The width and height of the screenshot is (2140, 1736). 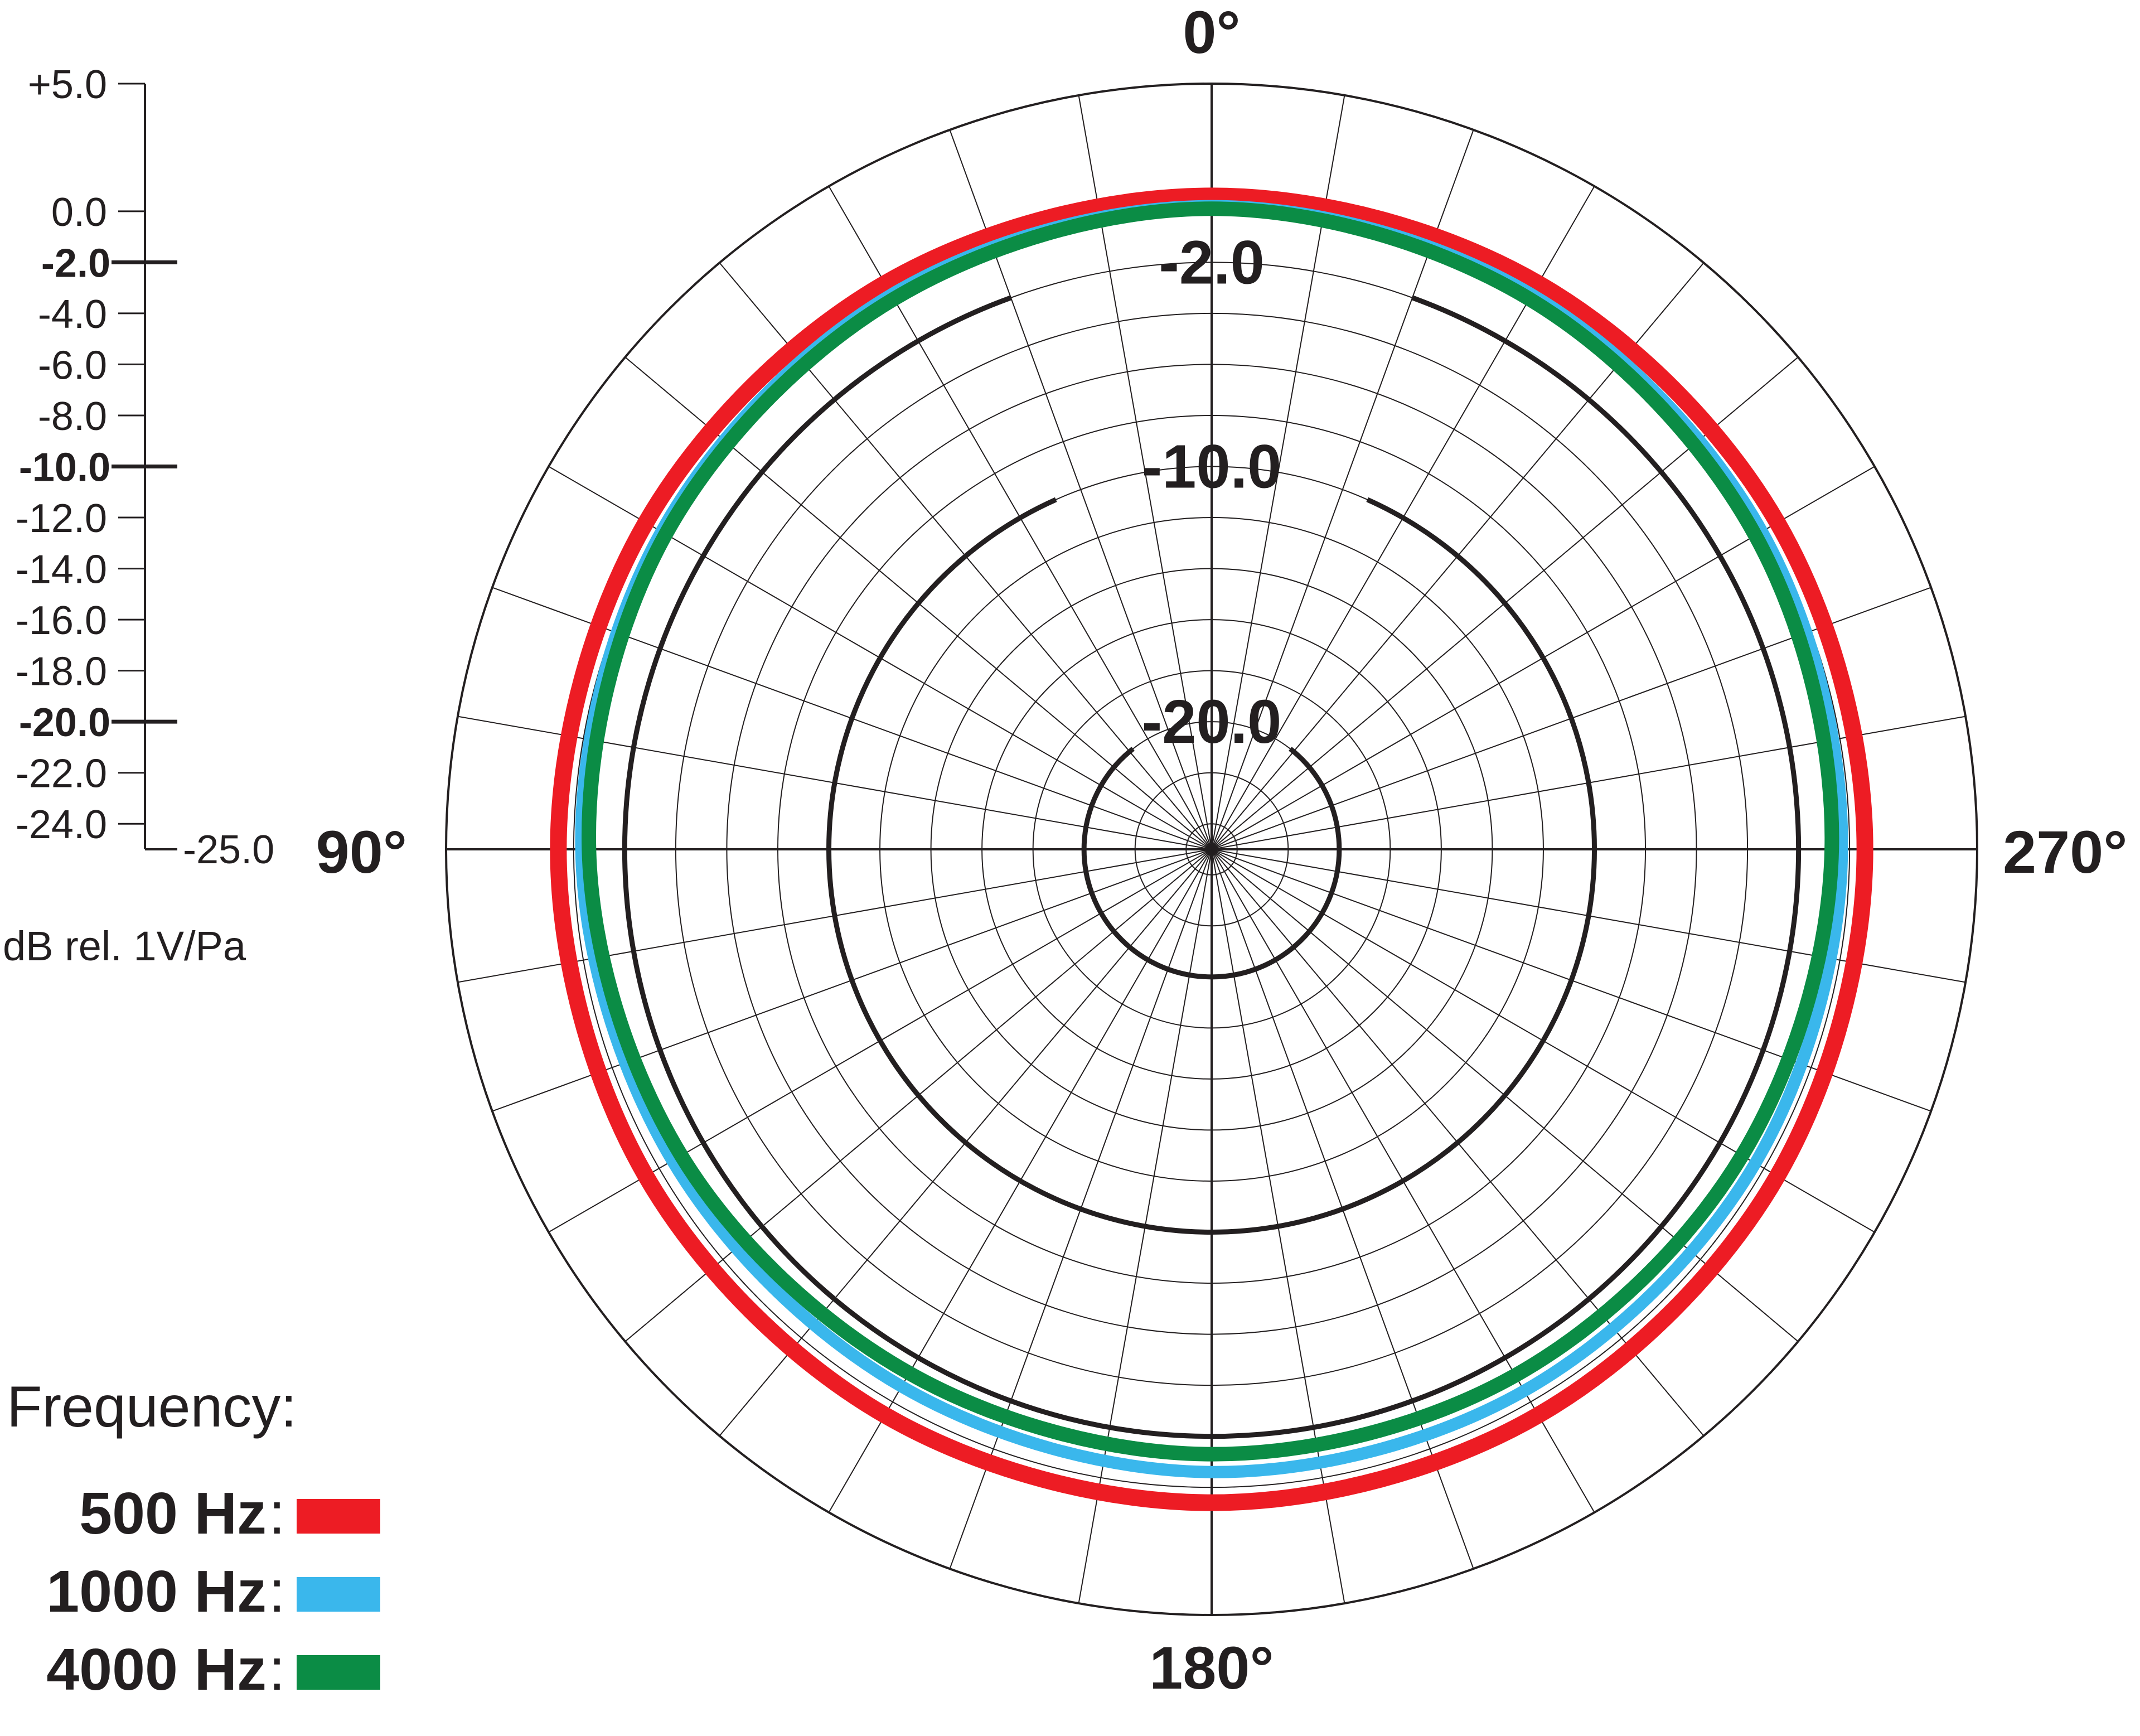 I want to click on scale-tick-label: -8.0, so click(x=72, y=417).